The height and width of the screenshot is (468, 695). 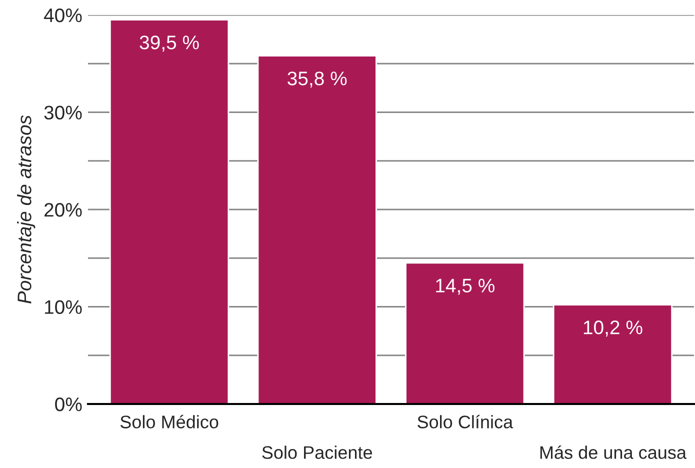 What do you see at coordinates (63, 307) in the screenshot?
I see `y-tick-label: 10%` at bounding box center [63, 307].